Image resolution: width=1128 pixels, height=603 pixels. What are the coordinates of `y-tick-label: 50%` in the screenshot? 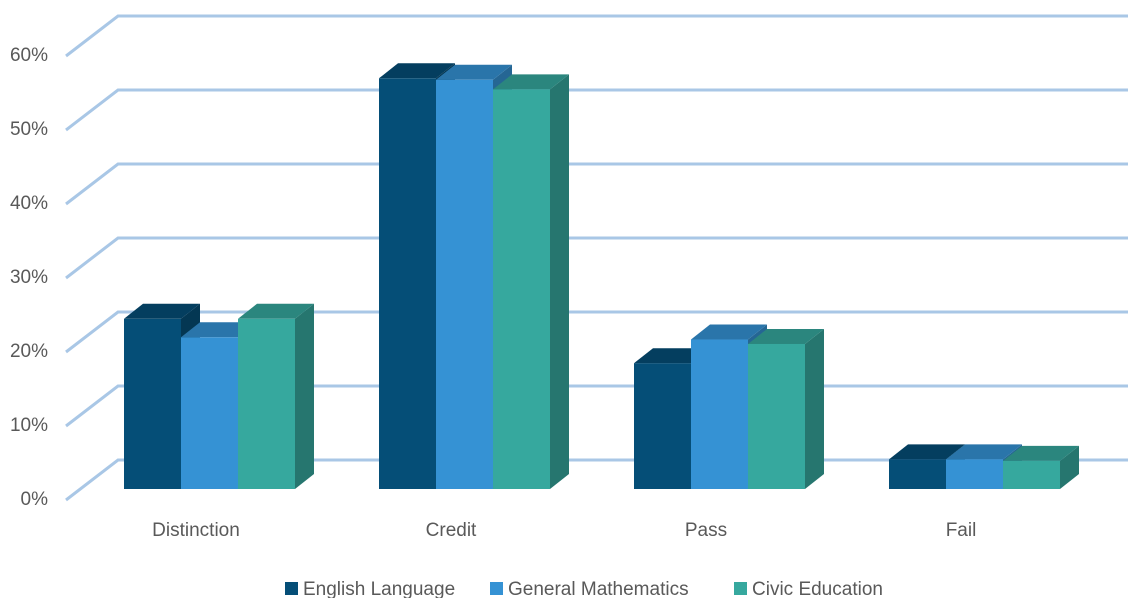 It's located at (29, 129).